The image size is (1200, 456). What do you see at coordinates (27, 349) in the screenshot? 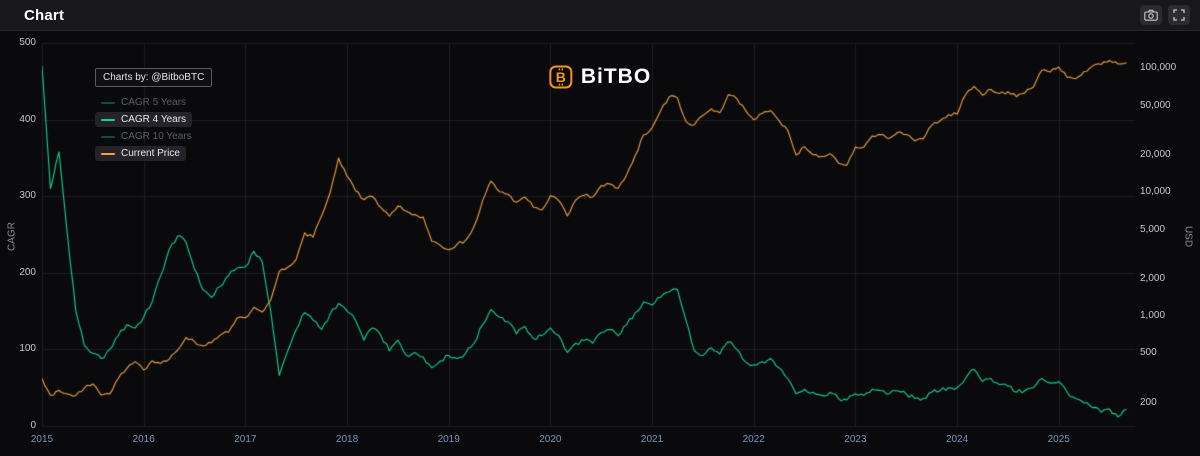
I see `y-axis-left-tick-label: 100` at bounding box center [27, 349].